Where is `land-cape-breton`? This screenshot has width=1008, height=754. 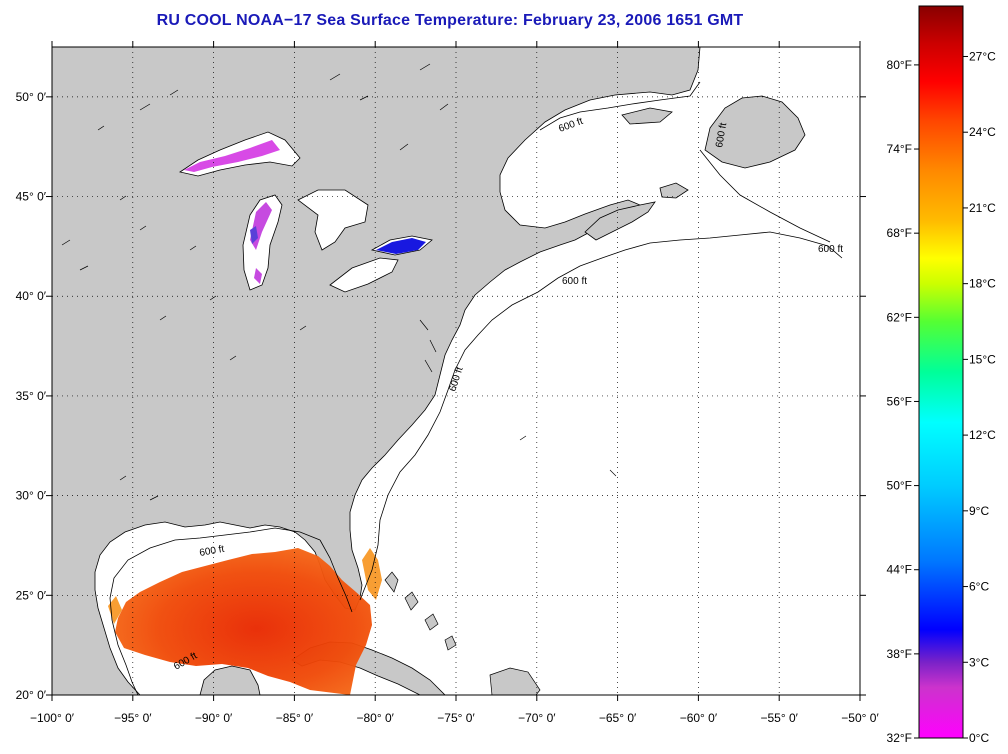 land-cape-breton is located at coordinates (674, 190).